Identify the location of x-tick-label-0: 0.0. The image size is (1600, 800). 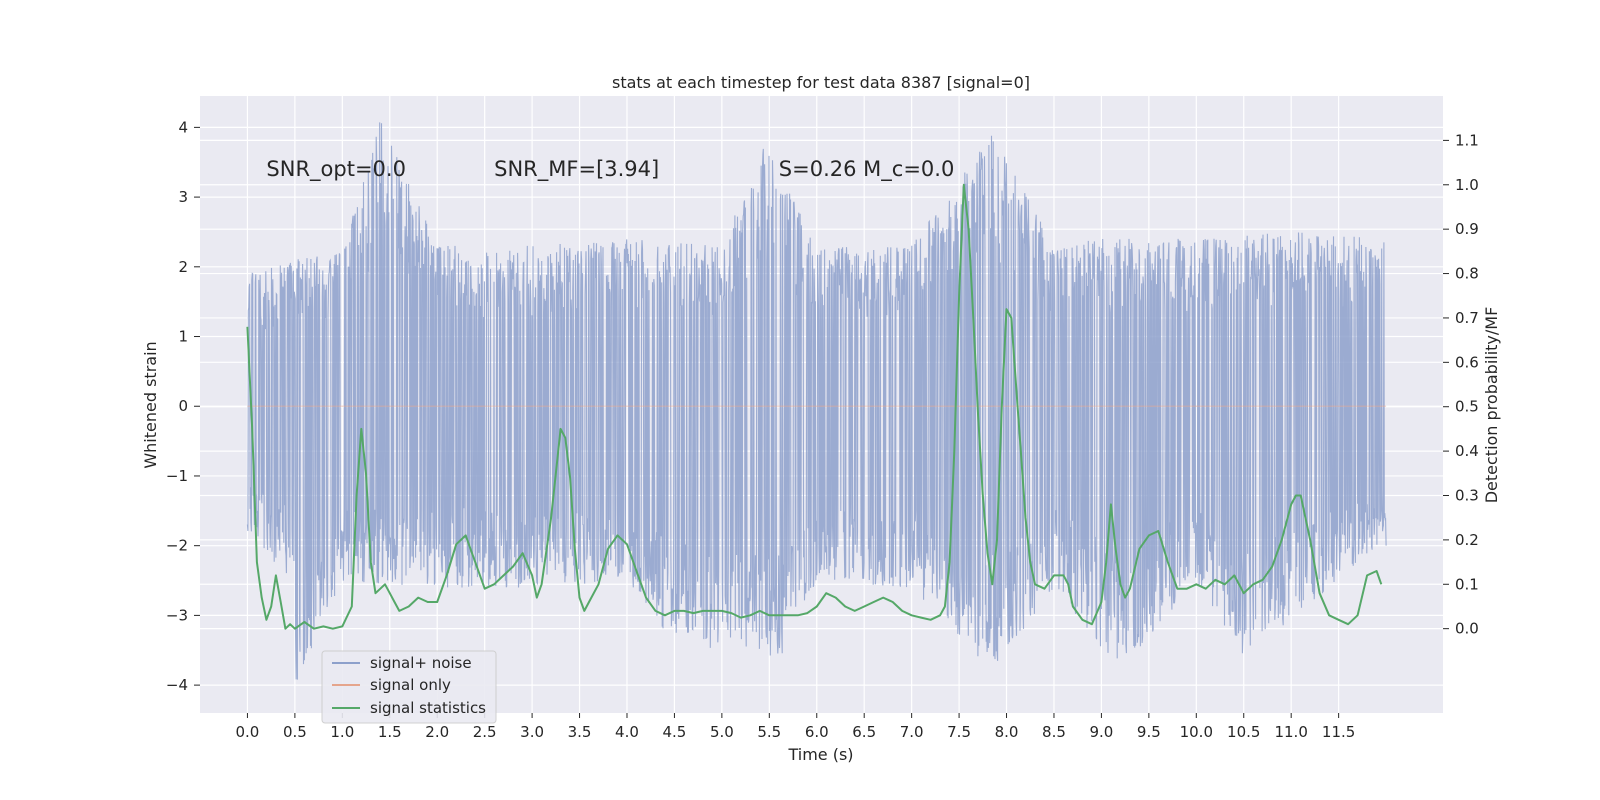
(248, 732).